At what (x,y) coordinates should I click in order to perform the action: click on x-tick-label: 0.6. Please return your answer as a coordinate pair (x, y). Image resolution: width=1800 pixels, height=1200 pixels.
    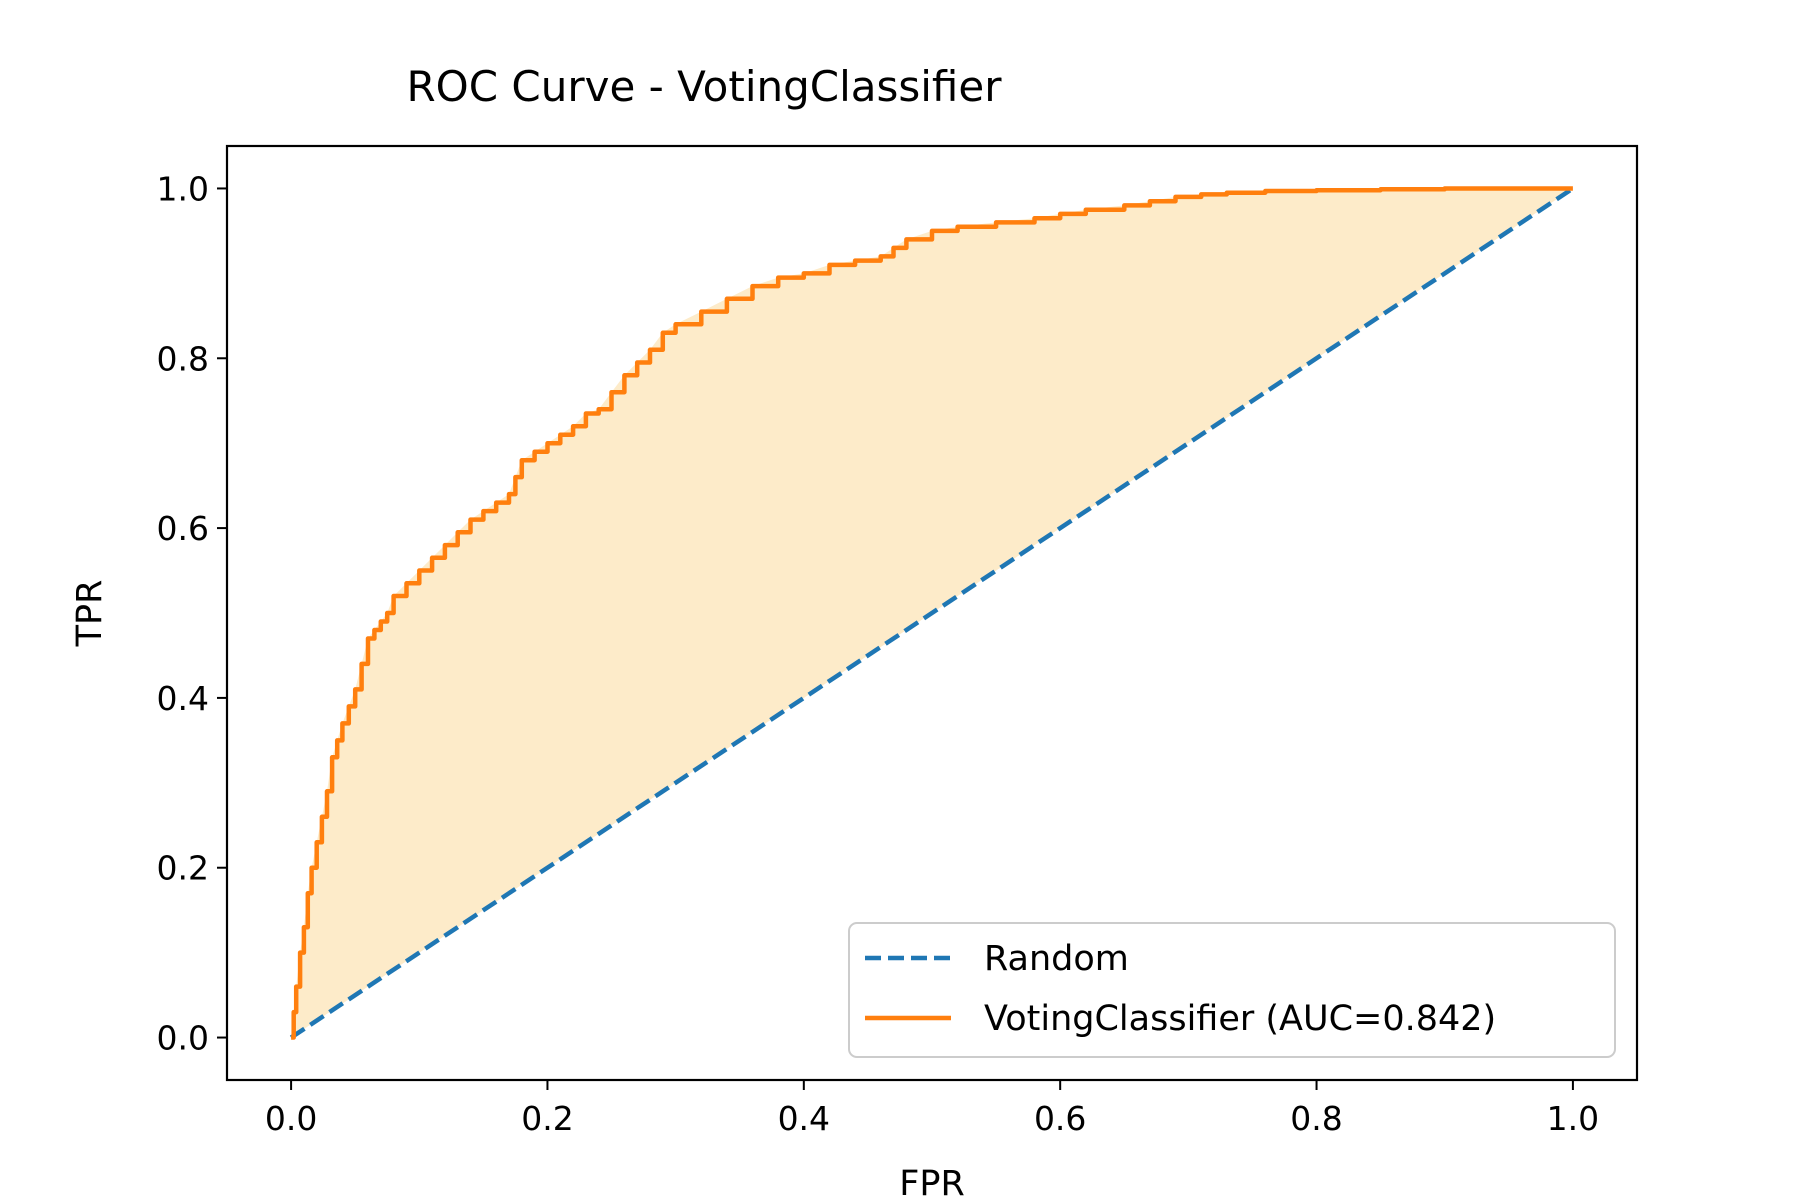
    Looking at the image, I should click on (1060, 1118).